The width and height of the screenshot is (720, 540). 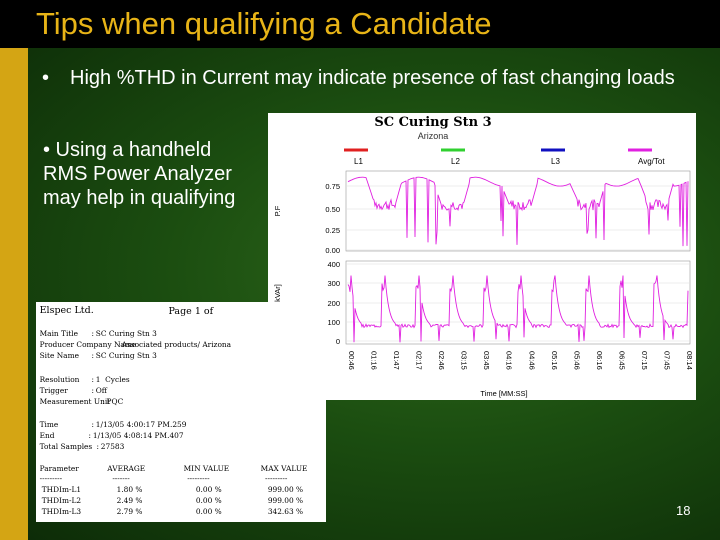 What do you see at coordinates (509, 360) in the screenshot?
I see `x-tick-label: 04:16` at bounding box center [509, 360].